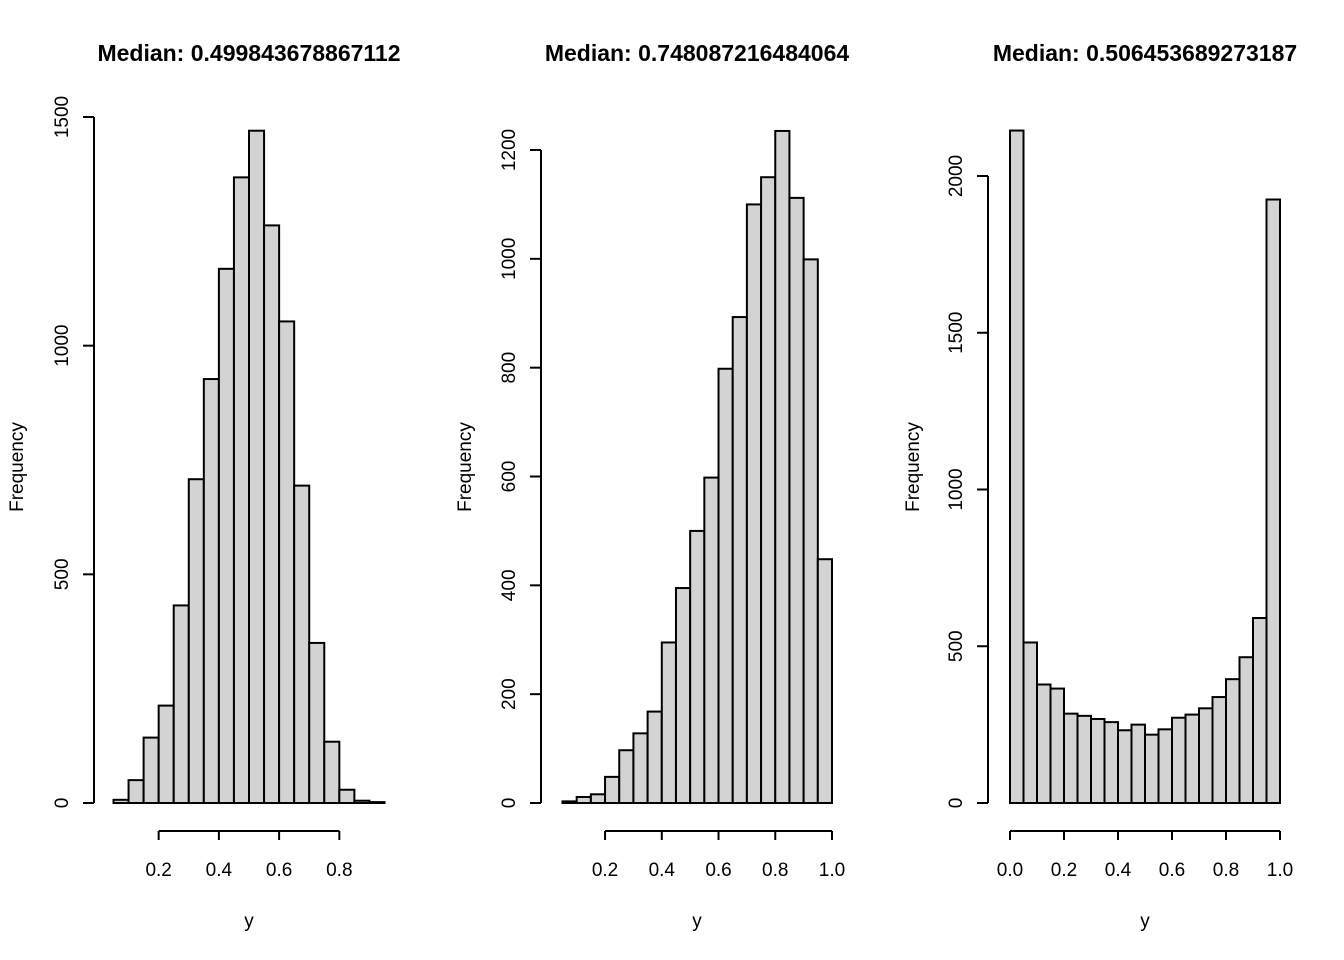  What do you see at coordinates (718, 855) in the screenshot?
I see `panel-2-x-axis: 0.2 0.4 0.6 0.8 1.0` at bounding box center [718, 855].